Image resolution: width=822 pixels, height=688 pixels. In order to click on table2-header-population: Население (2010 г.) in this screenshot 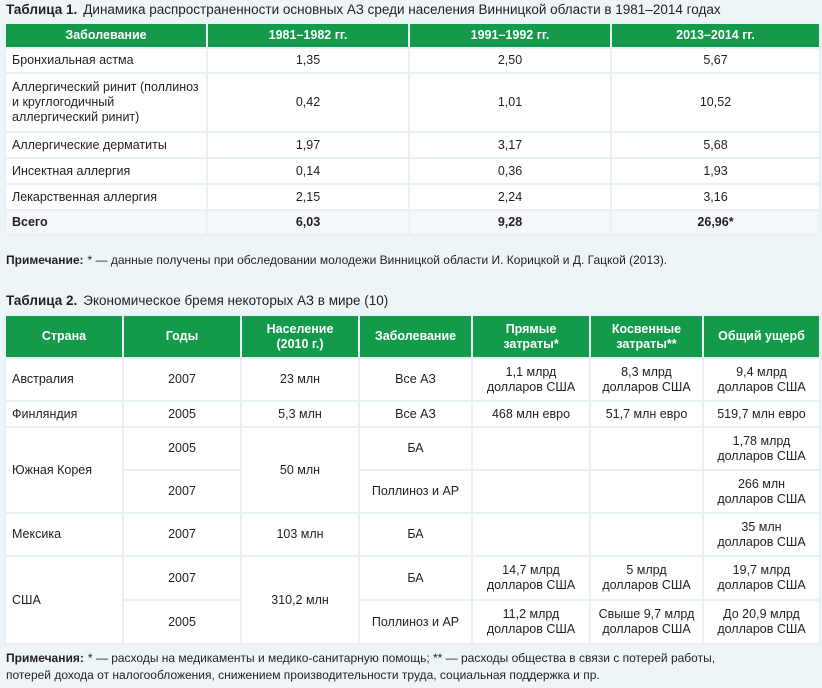, I will do `click(300, 336)`.